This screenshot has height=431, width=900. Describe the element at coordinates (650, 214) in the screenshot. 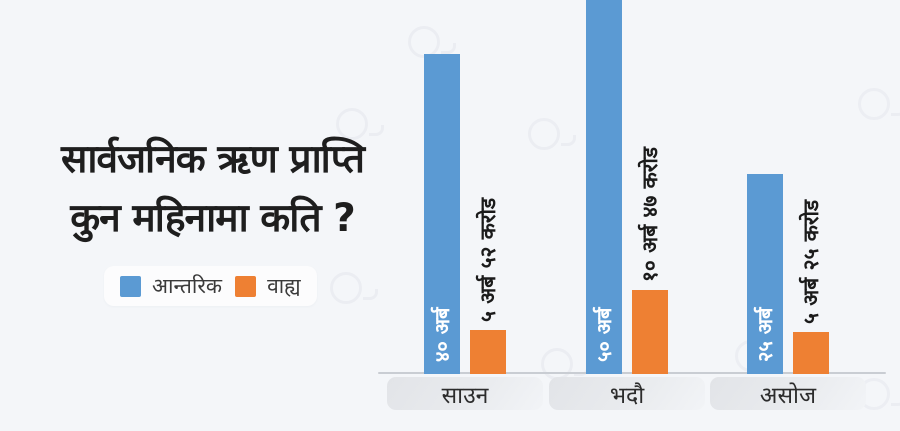

I see `value-label-external: १० अर्ब ४७ करोड` at that location.